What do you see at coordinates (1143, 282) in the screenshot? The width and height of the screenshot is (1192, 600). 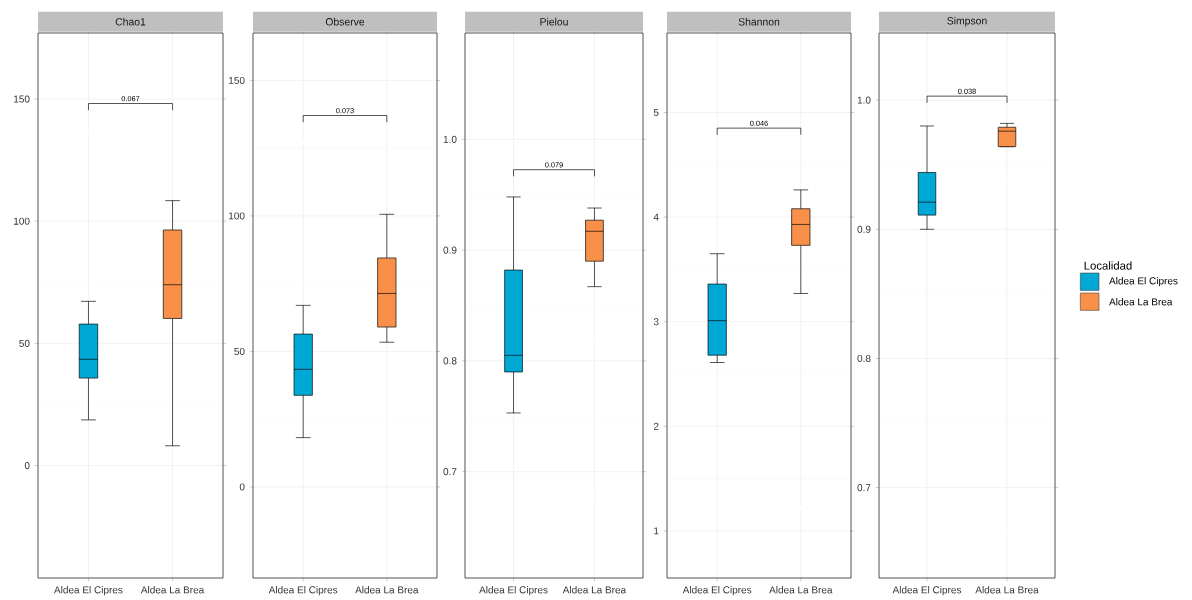 I see `legend-label: Aldea El Cipres` at bounding box center [1143, 282].